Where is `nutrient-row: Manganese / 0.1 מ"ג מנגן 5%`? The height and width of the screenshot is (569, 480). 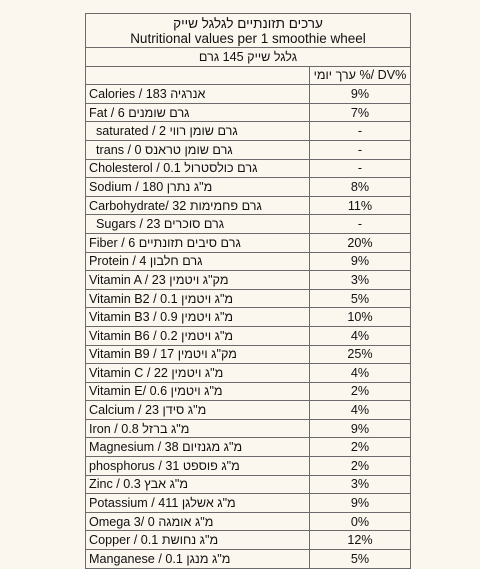 nutrient-row: Manganese / 0.1 מ"ג מנגן 5% is located at coordinates (248, 559).